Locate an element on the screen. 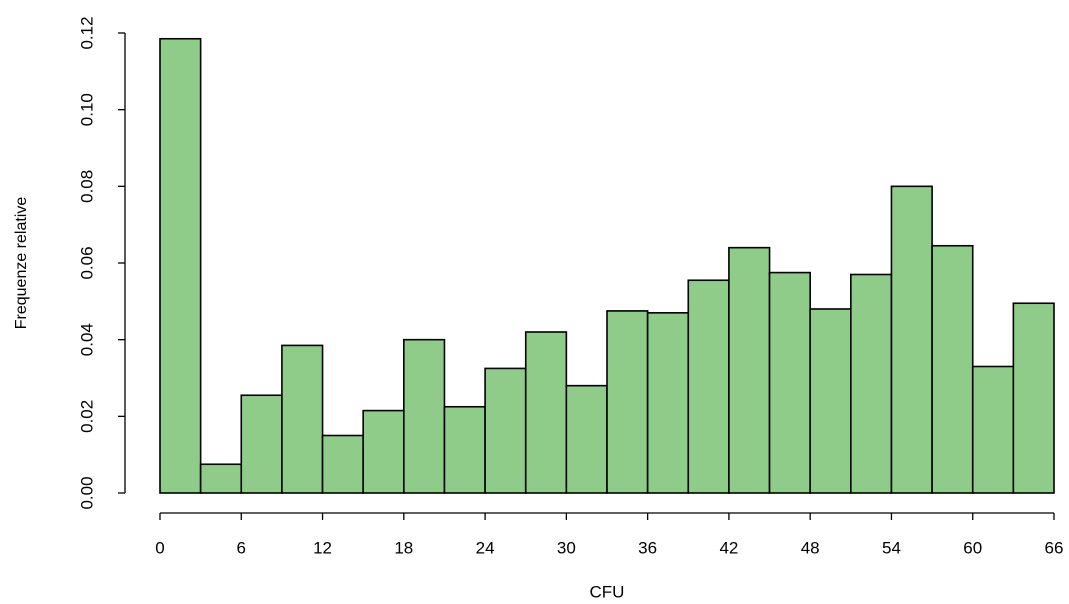  y-tick-label: 0.10 is located at coordinates (86, 109).